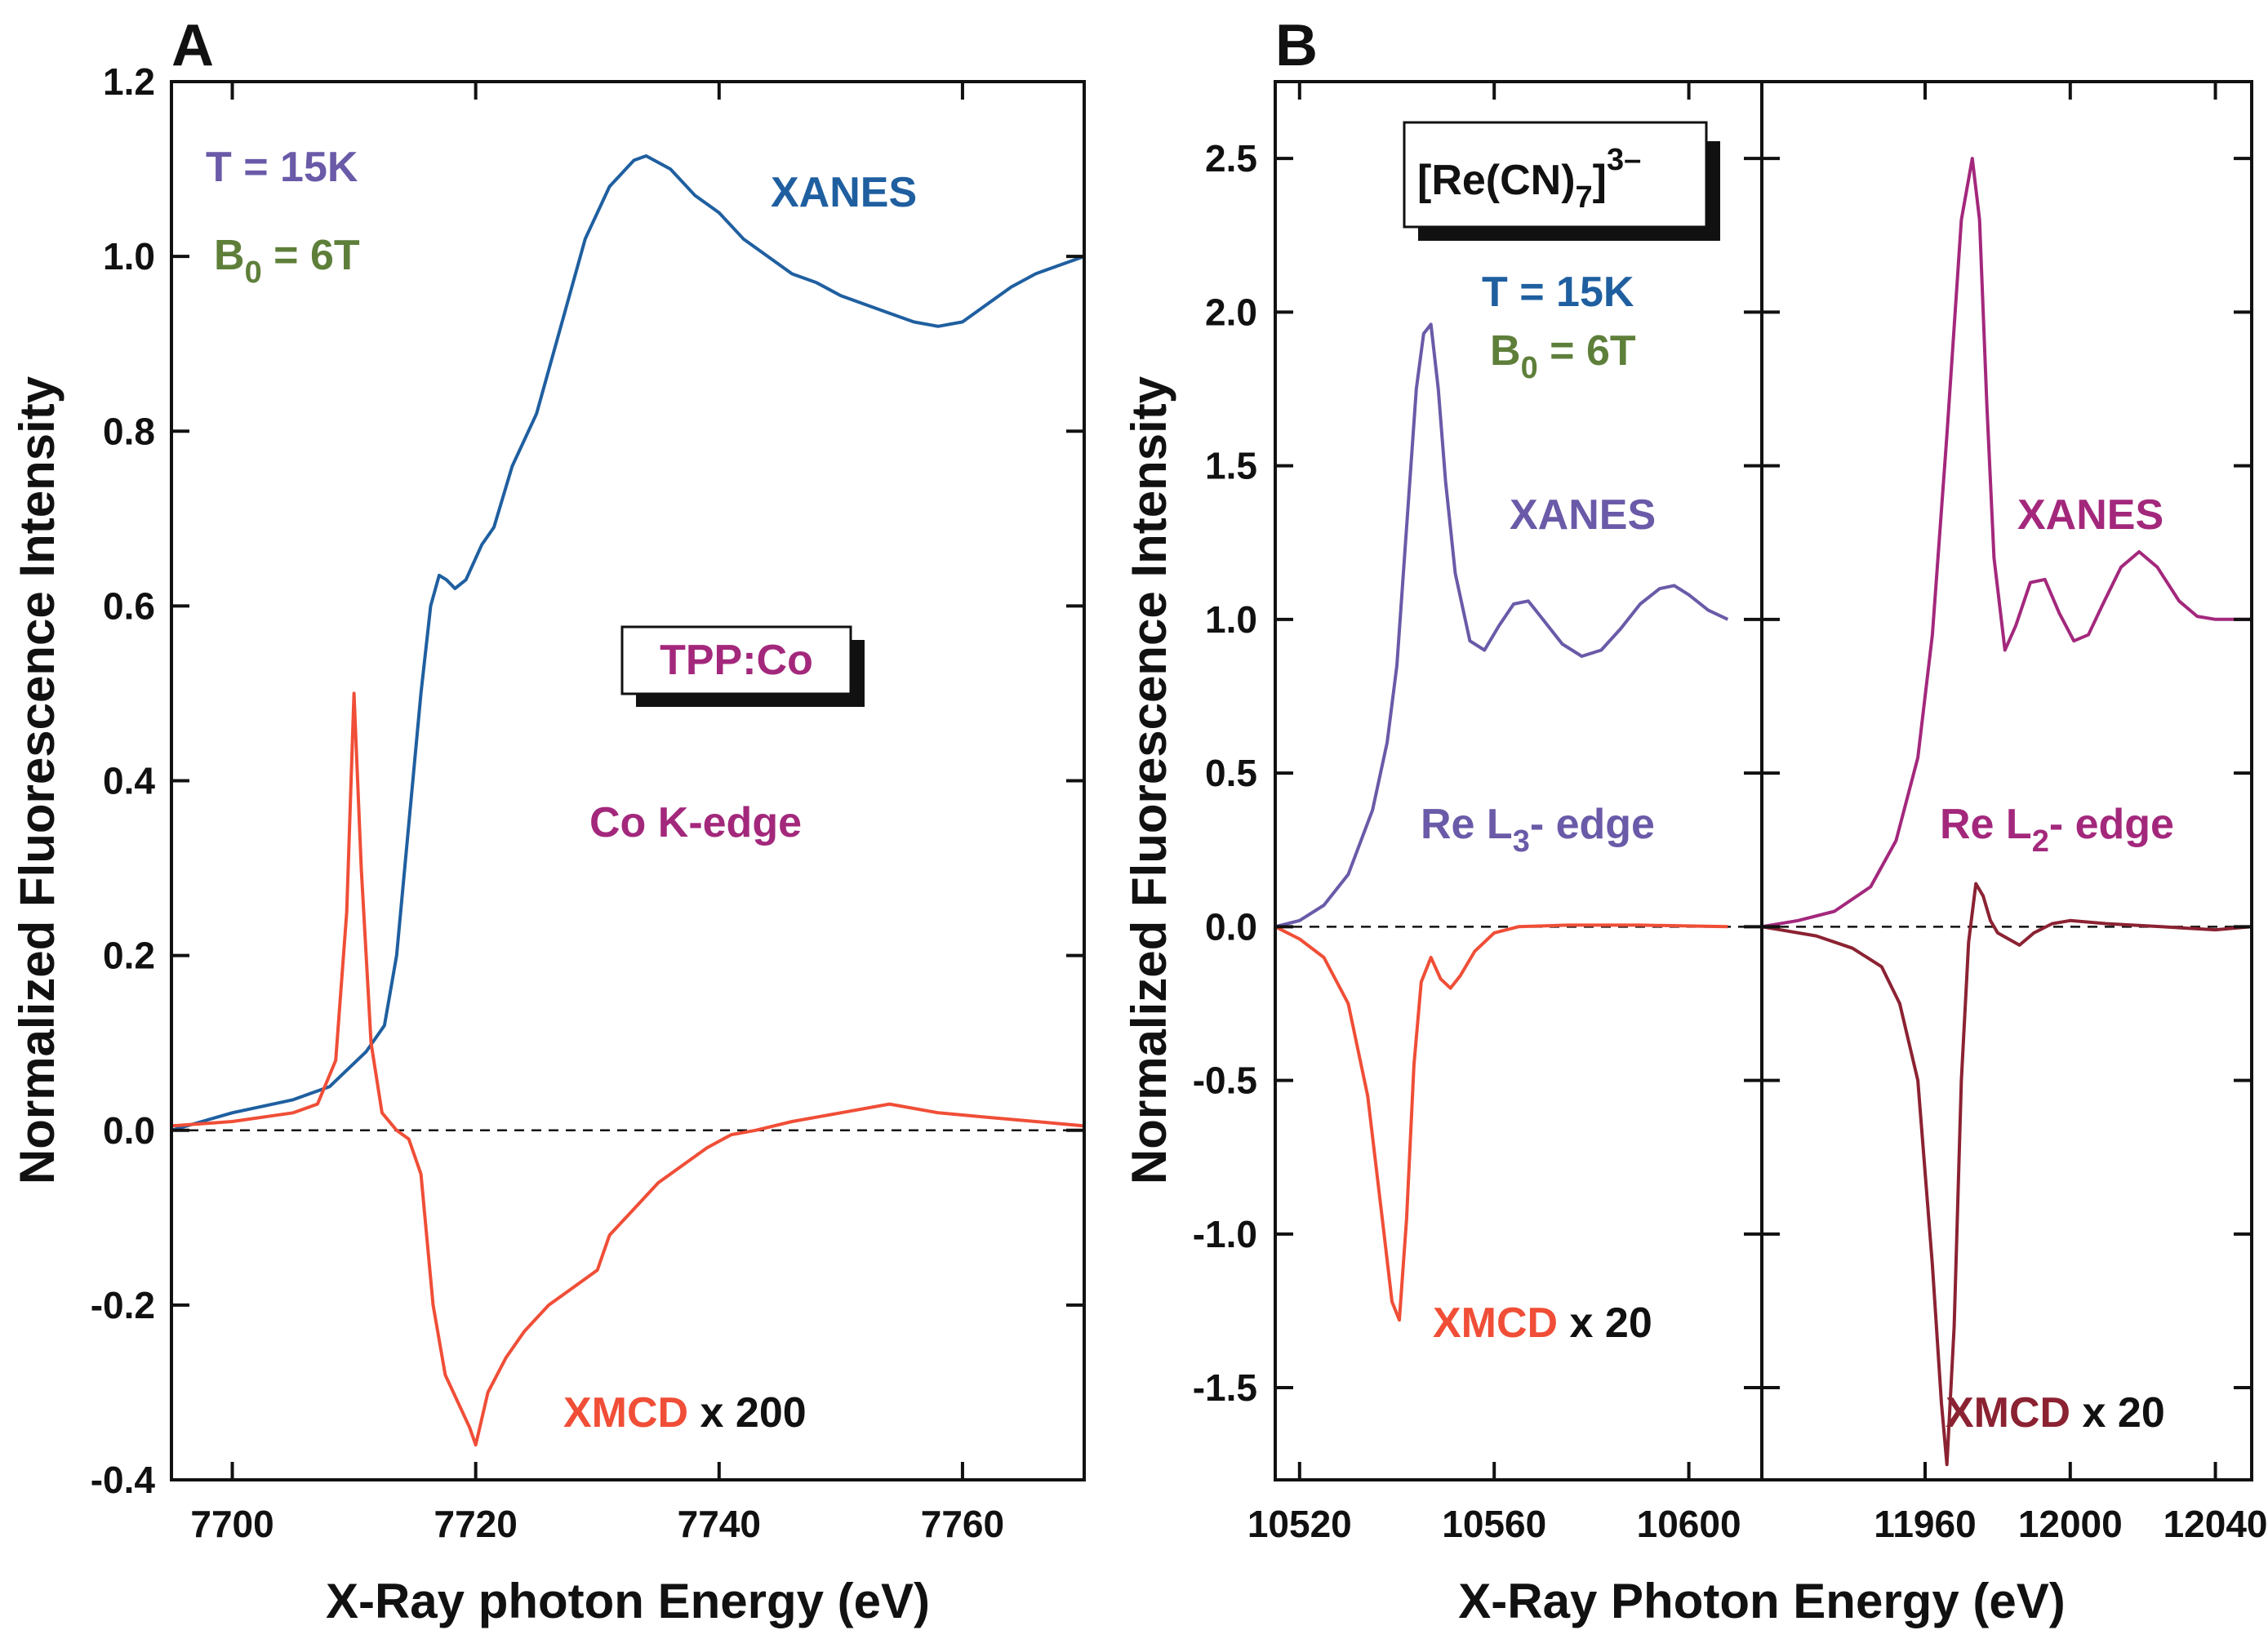  I want to click on y-tick-label: 0.2, so click(129, 956).